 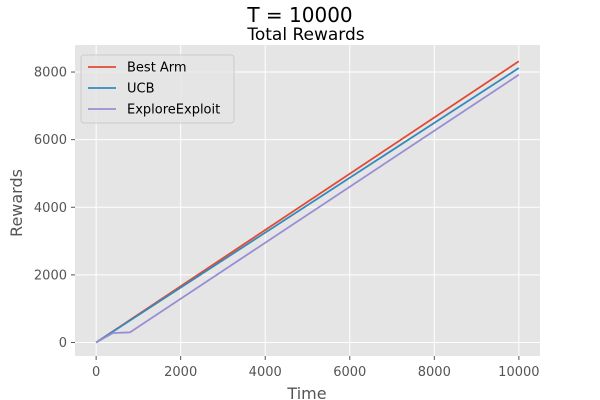 What do you see at coordinates (349, 372) in the screenshot?
I see `x-tick-label: 6000` at bounding box center [349, 372].